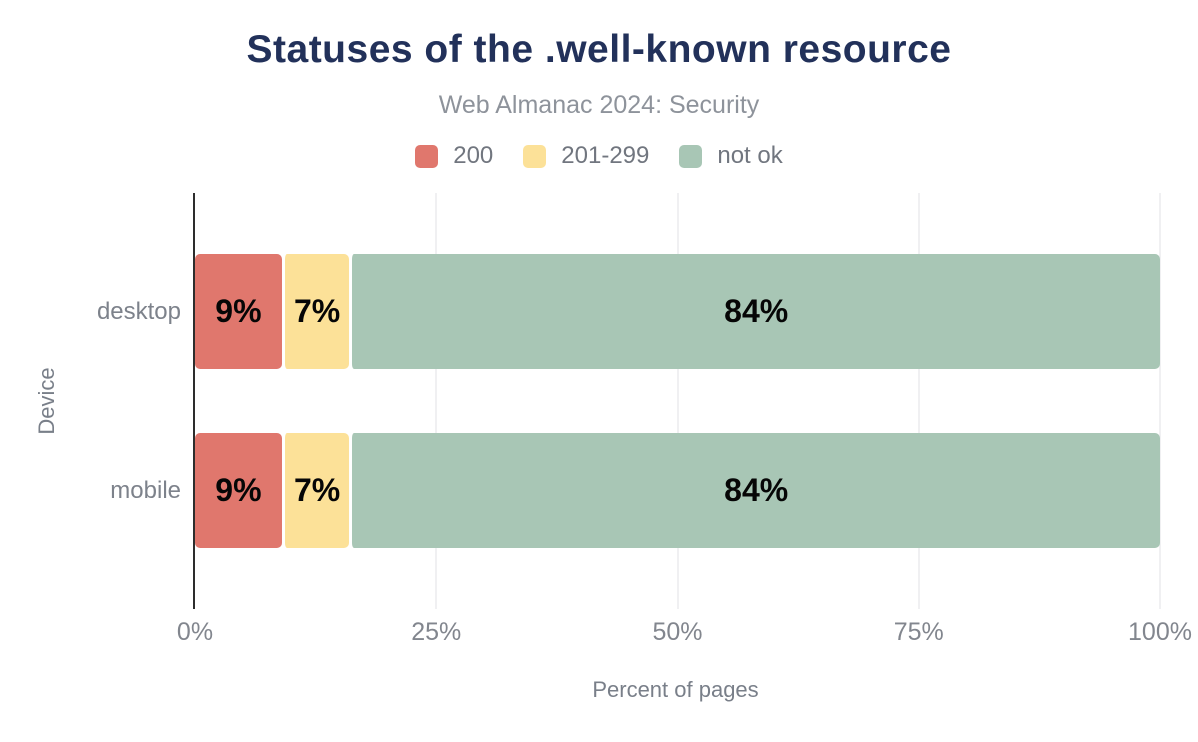 The height and width of the screenshot is (742, 1198). I want to click on category-label-desktop: desktop, so click(138, 311).